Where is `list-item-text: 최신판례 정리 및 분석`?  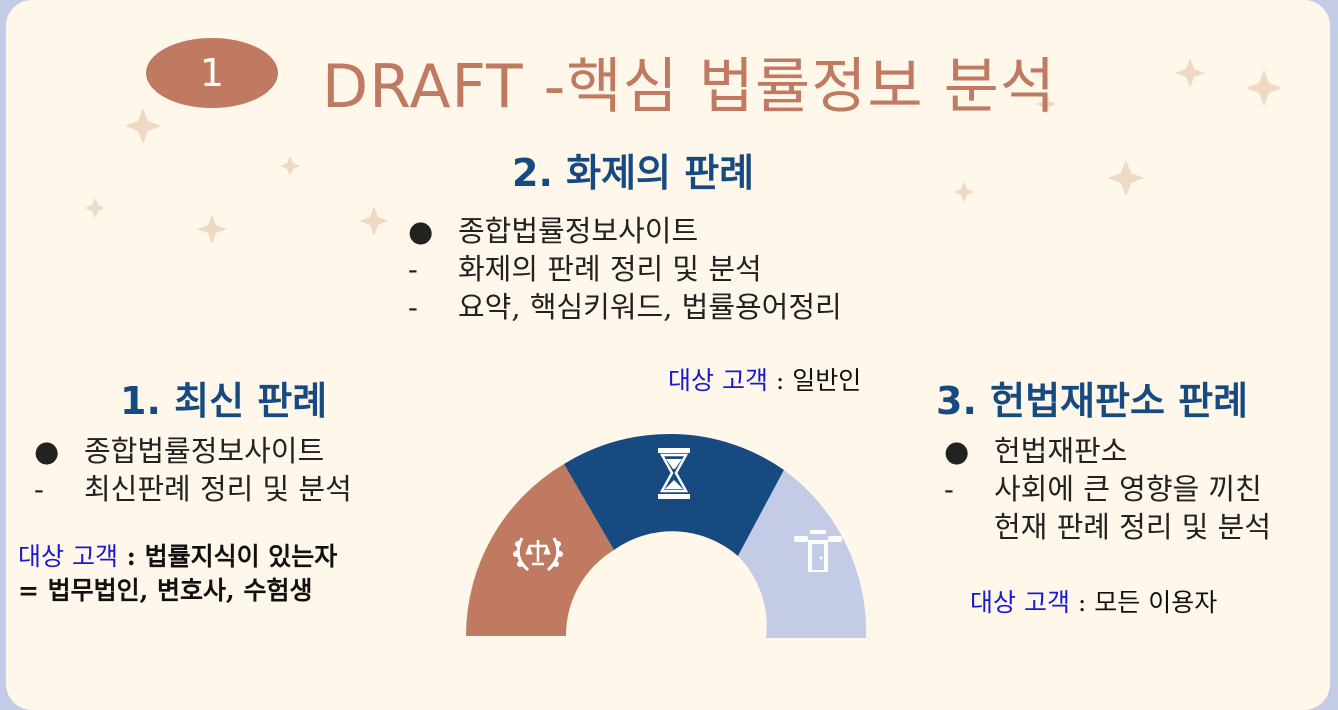
list-item-text: 최신판례 정리 및 분석 is located at coordinates (218, 489).